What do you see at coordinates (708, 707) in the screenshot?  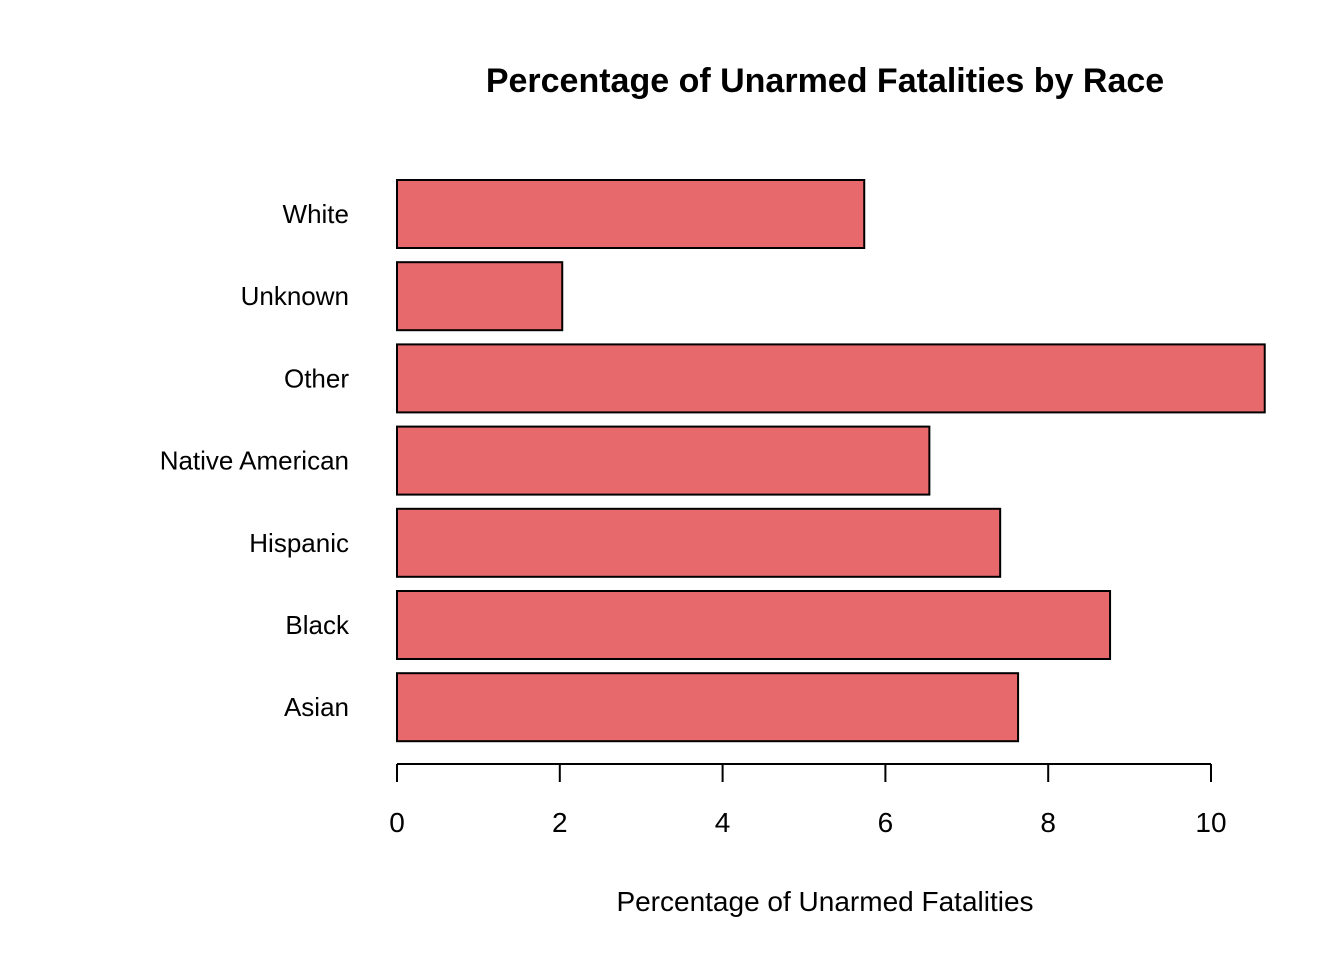 I see `bar-asian` at bounding box center [708, 707].